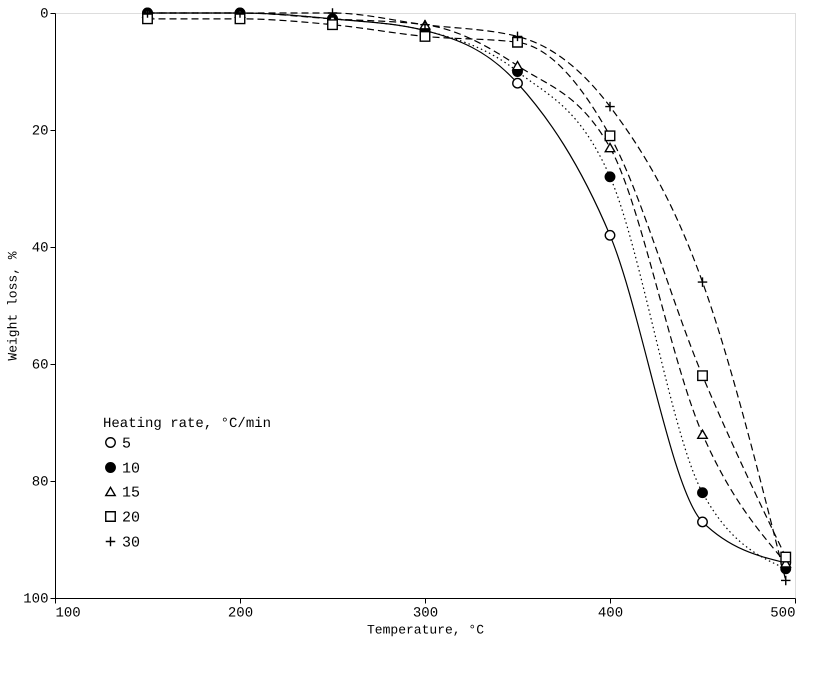  What do you see at coordinates (40, 366) in the screenshot?
I see `y-tick-label: 60` at bounding box center [40, 366].